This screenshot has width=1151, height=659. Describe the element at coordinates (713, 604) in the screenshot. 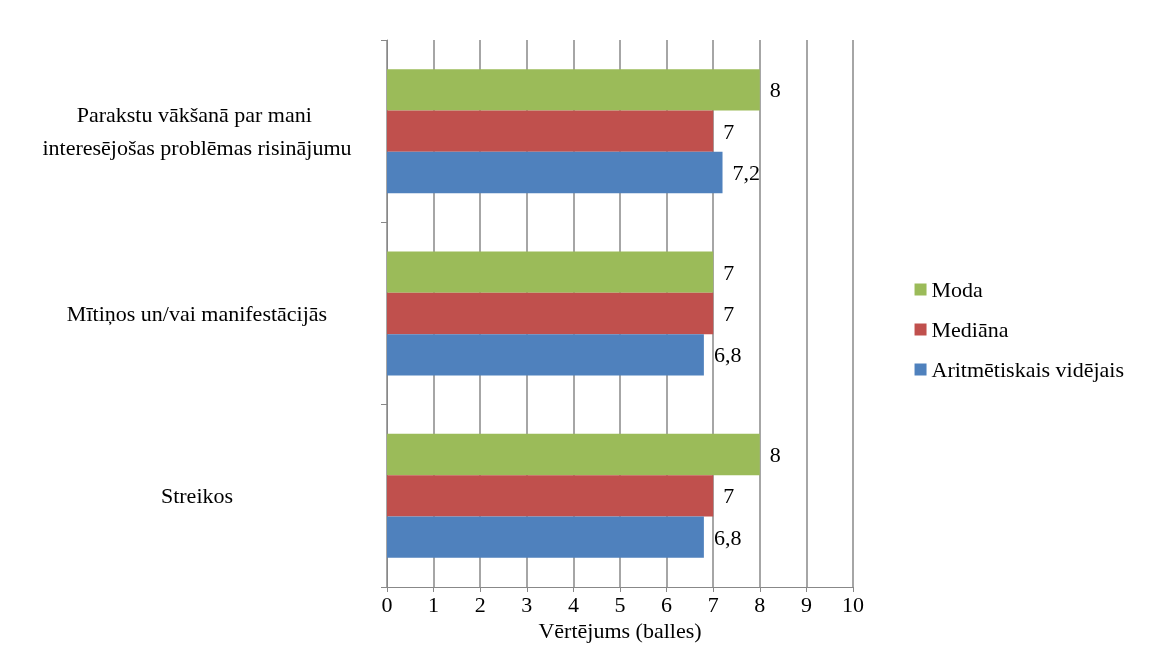

I see `x-tick-label: 7` at that location.